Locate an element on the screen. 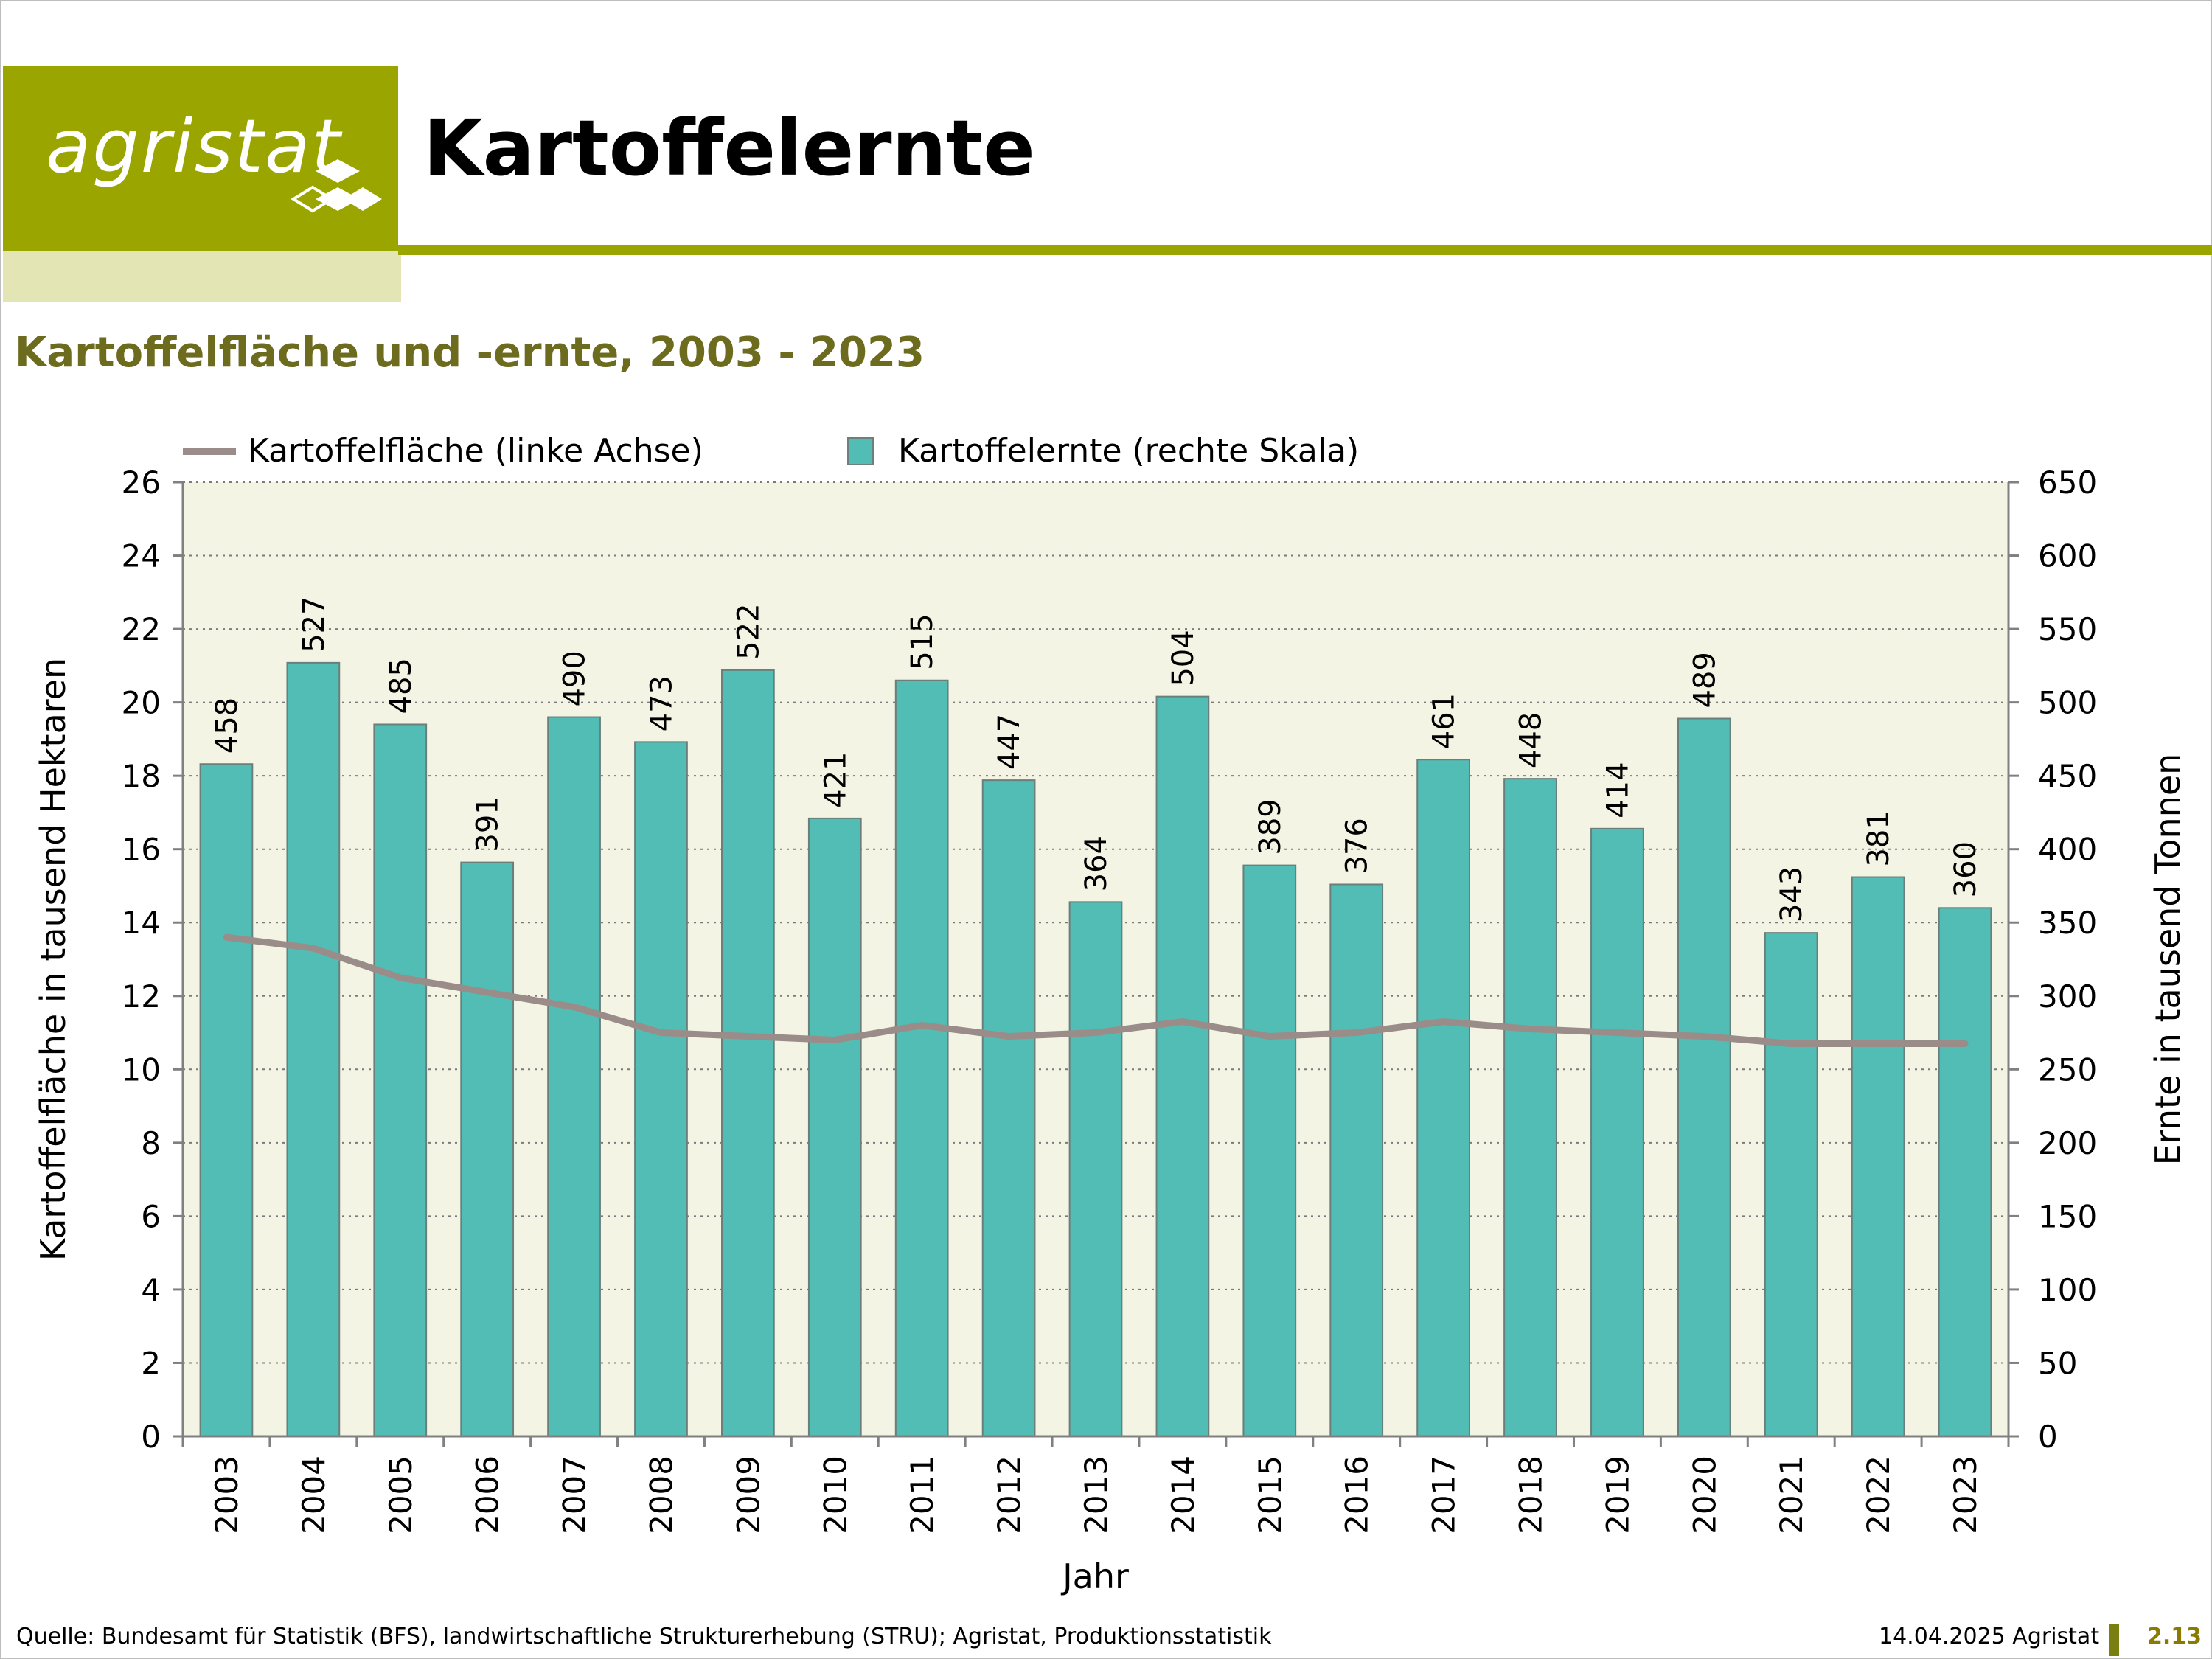  x-tick-label: 2010 is located at coordinates (835, 1494).